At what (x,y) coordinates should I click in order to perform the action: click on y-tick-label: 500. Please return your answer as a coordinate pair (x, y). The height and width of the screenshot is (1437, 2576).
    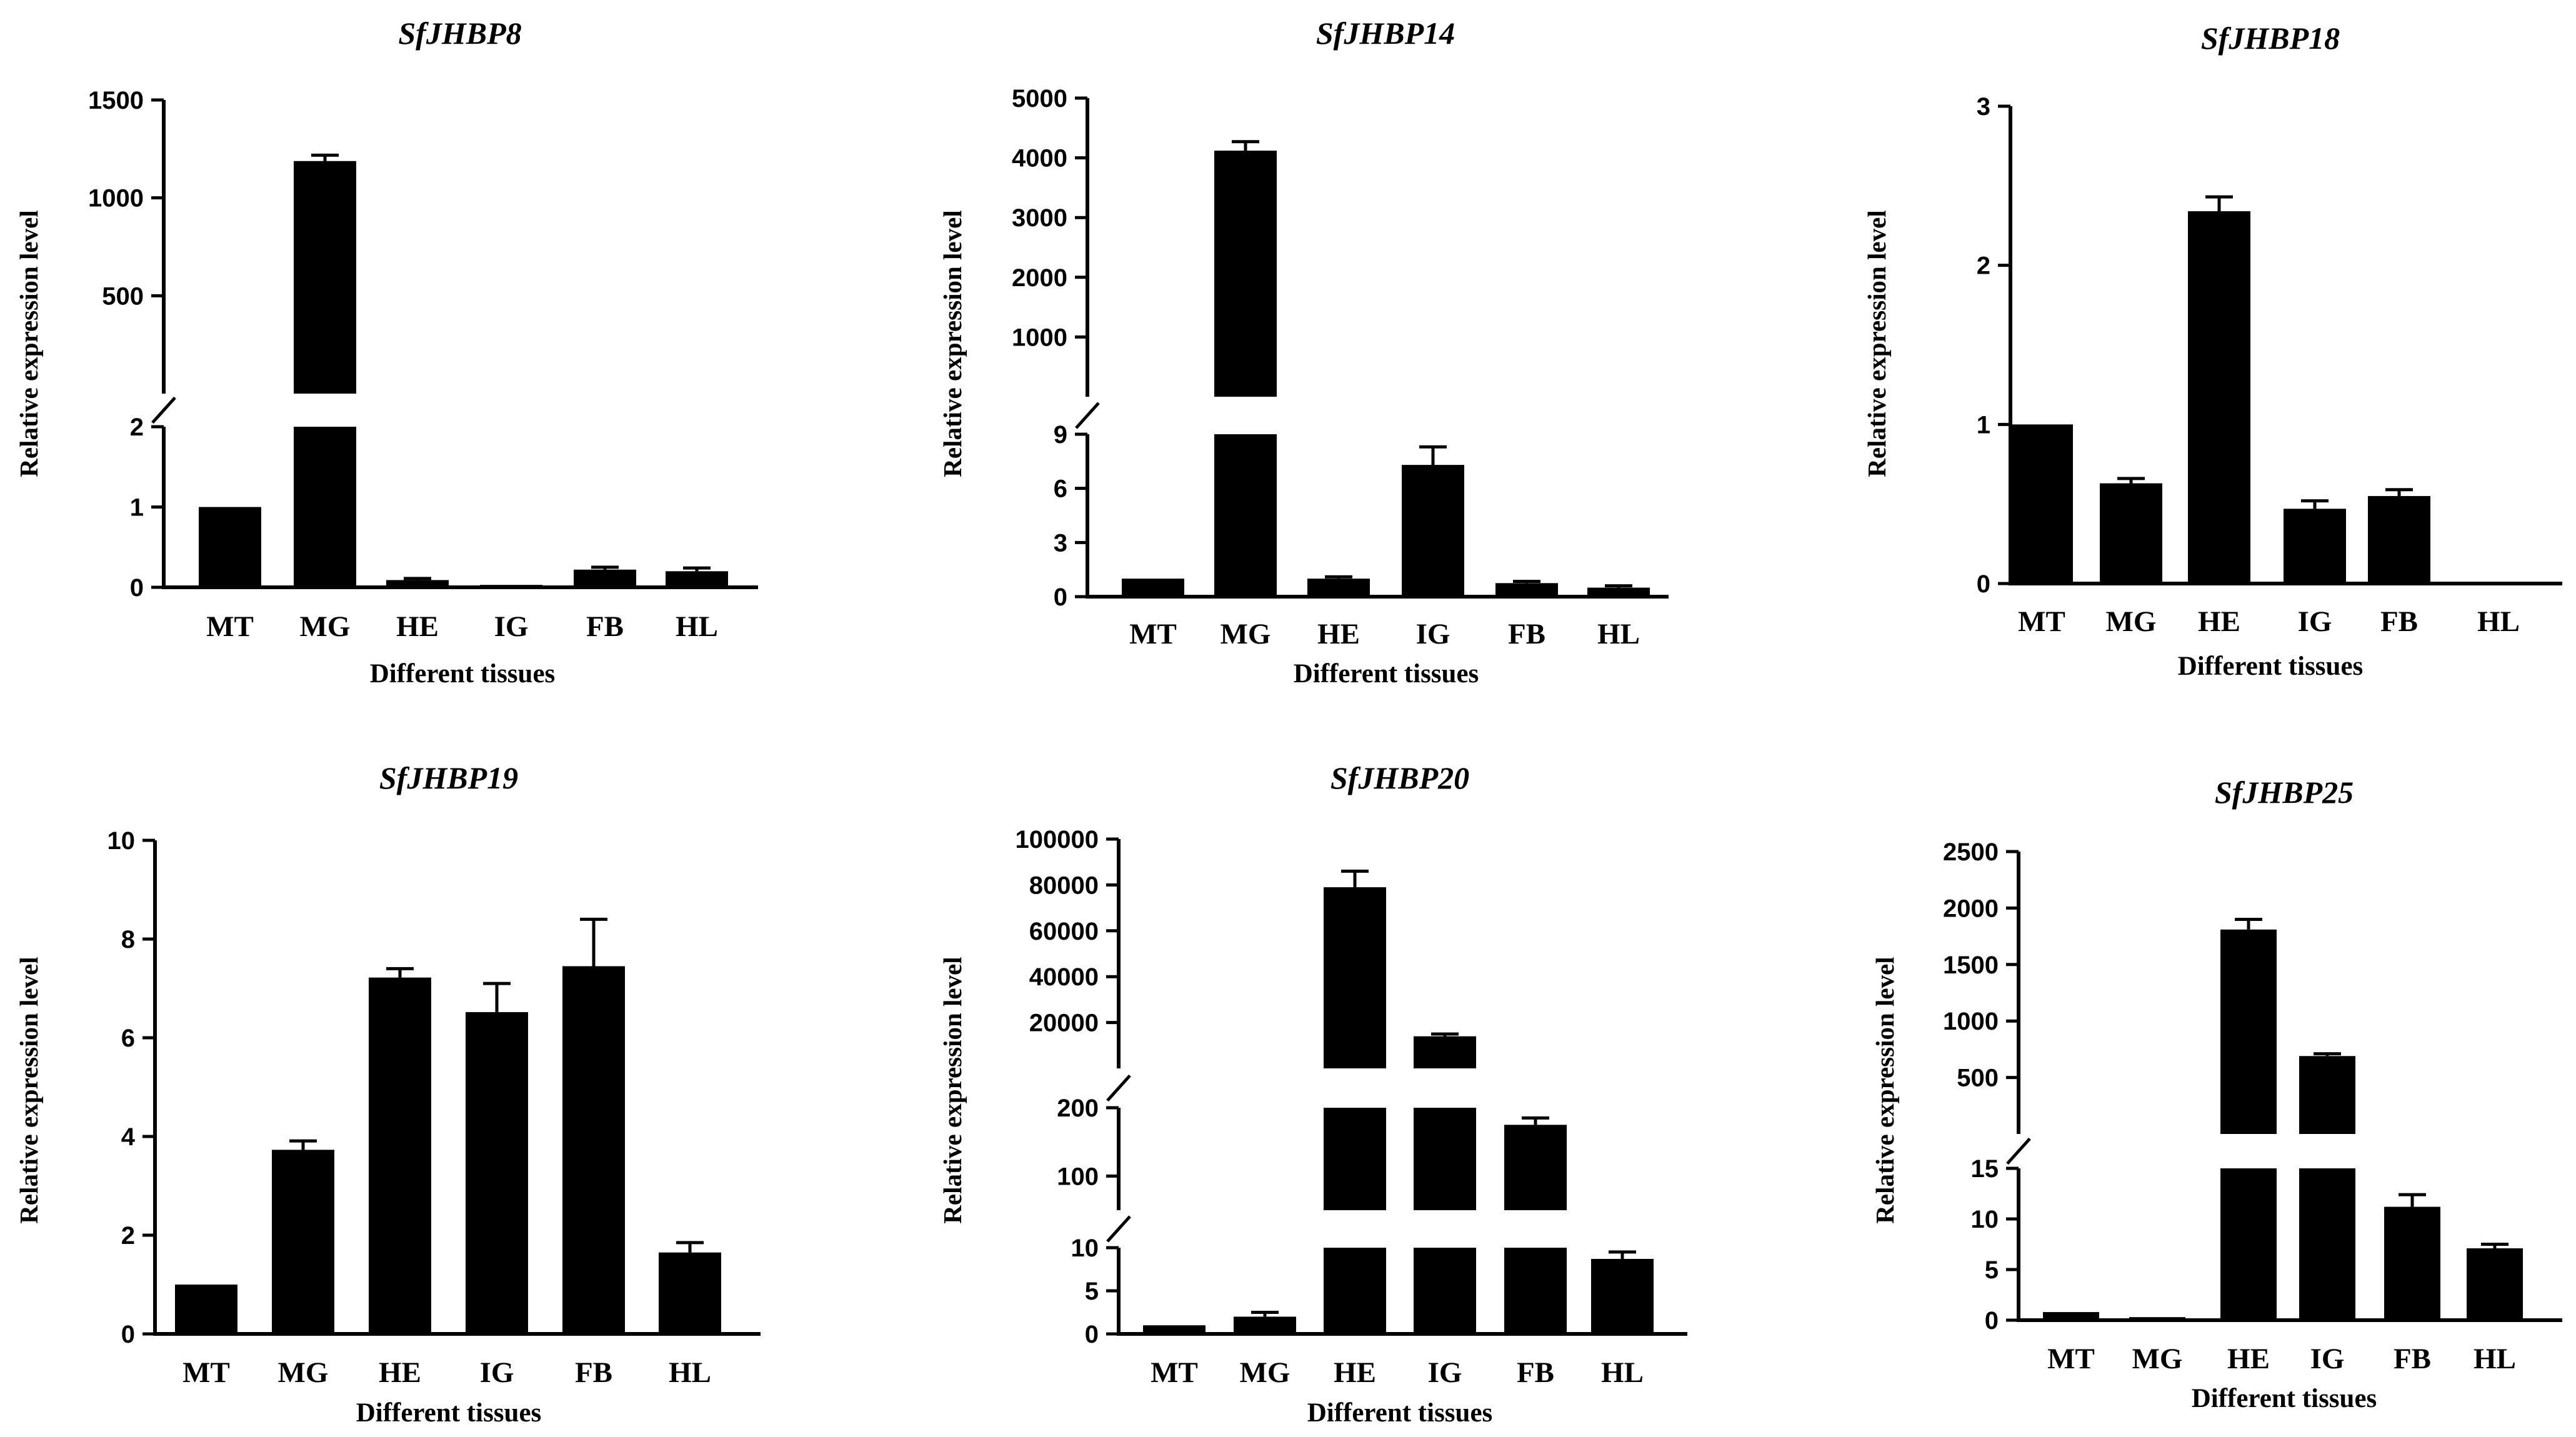
    Looking at the image, I should click on (1978, 1078).